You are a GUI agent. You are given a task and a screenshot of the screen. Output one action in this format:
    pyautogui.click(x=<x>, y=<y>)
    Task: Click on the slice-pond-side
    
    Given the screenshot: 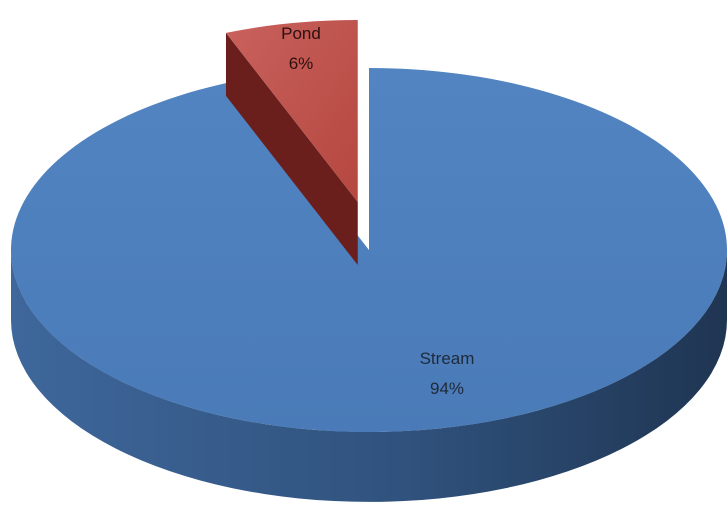 What is the action you would take?
    pyautogui.click(x=291, y=149)
    